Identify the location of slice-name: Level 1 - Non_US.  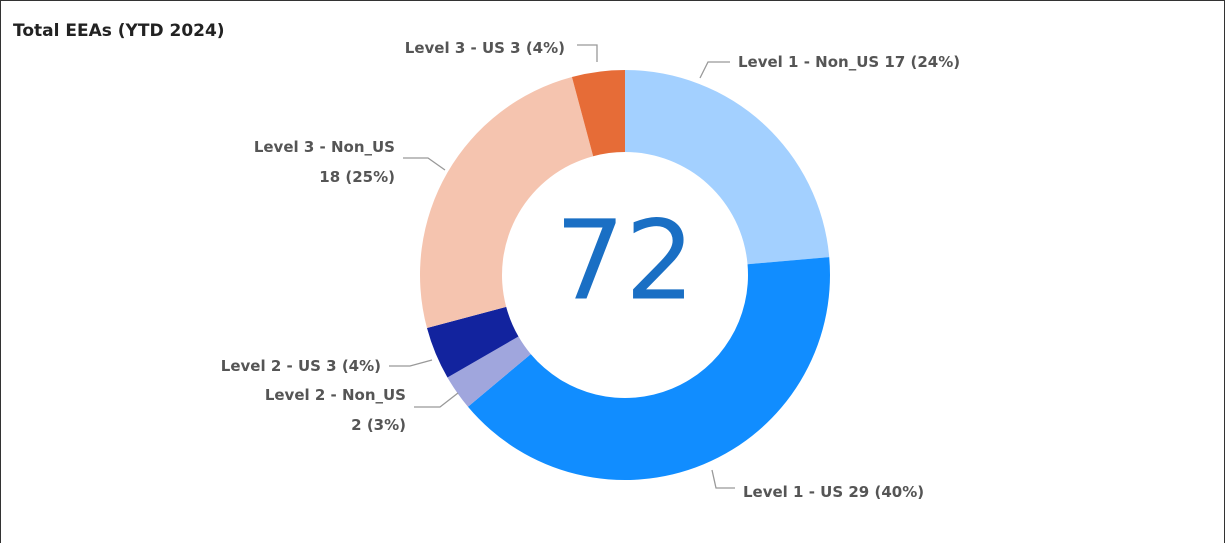
(808, 62).